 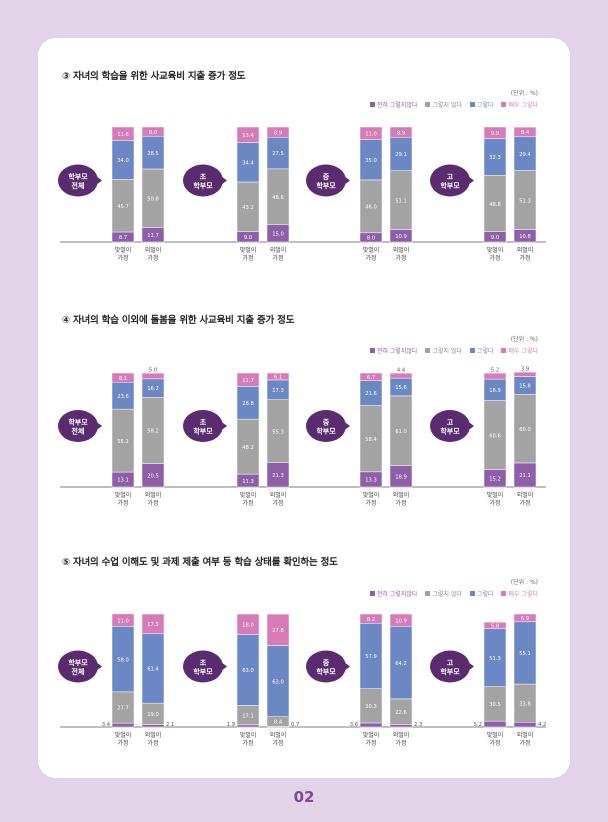 What do you see at coordinates (123, 709) in the screenshot?
I see `data-label: 27.7` at bounding box center [123, 709].